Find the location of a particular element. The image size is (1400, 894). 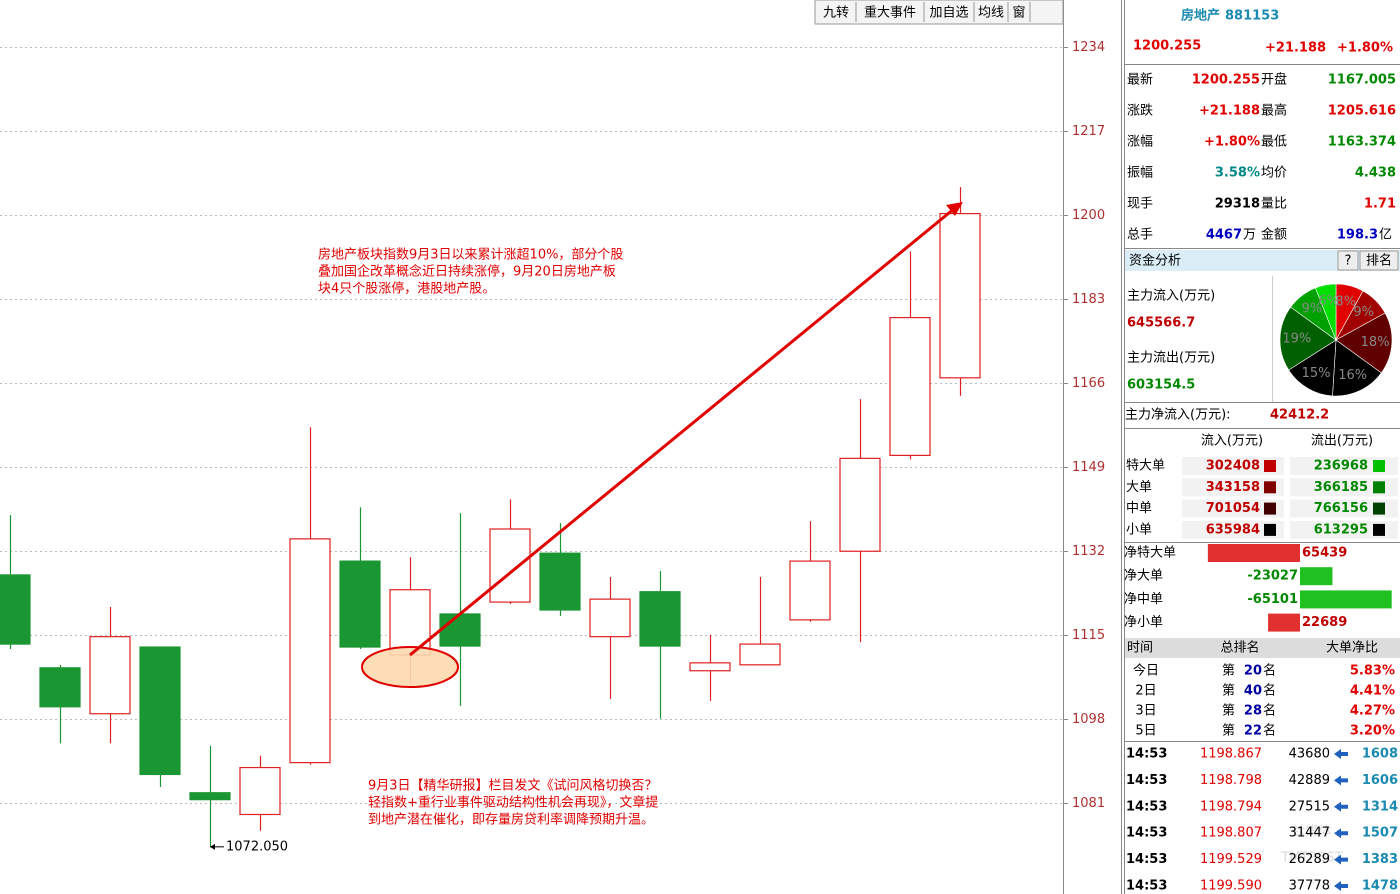

y-tick-label: 1166 is located at coordinates (1088, 383).